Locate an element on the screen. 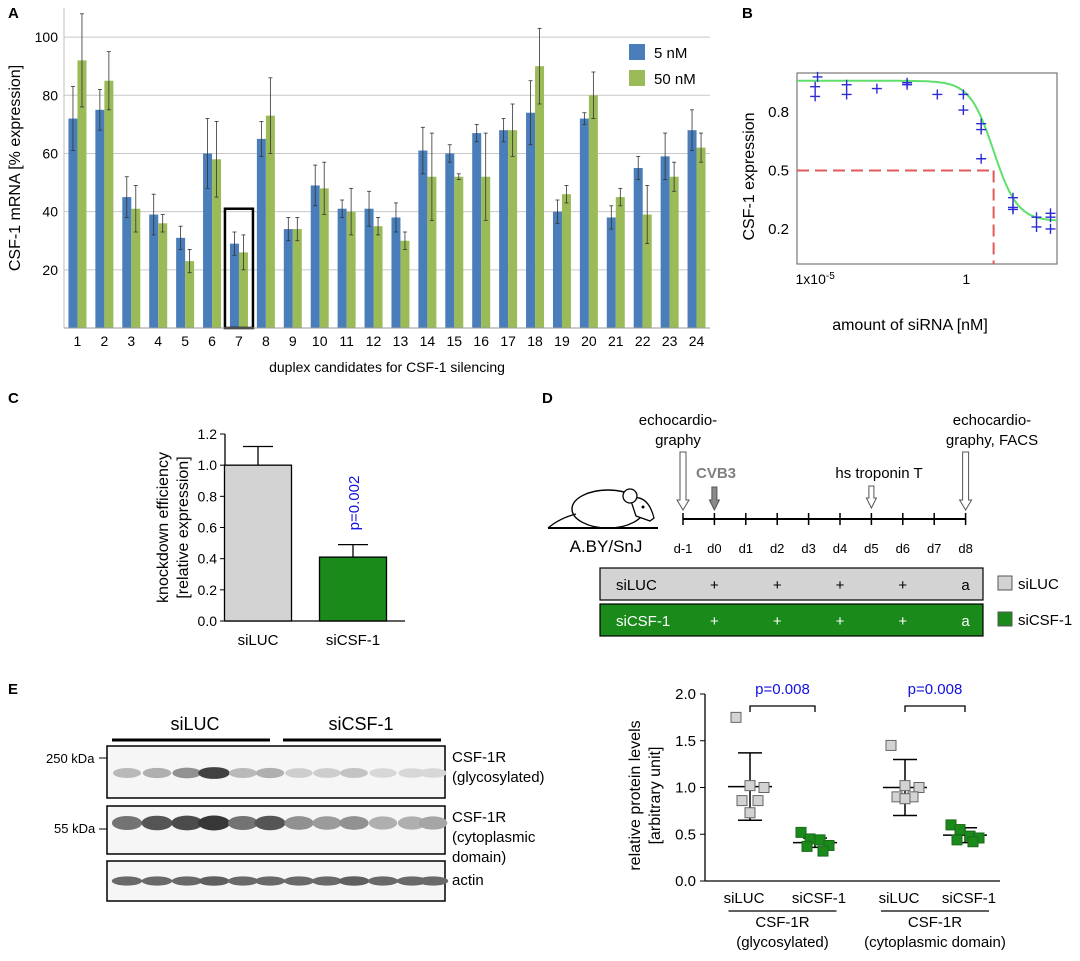 This screenshot has height=961, width=1080. echo-start-label: graphy is located at coordinates (678, 440).